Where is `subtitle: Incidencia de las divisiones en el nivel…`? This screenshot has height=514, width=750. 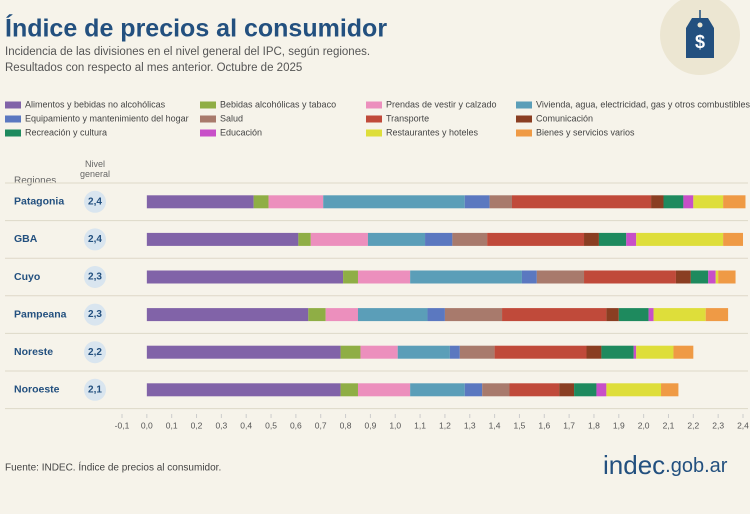 subtitle: Incidencia de las divisiones en el nivel… is located at coordinates (187, 52).